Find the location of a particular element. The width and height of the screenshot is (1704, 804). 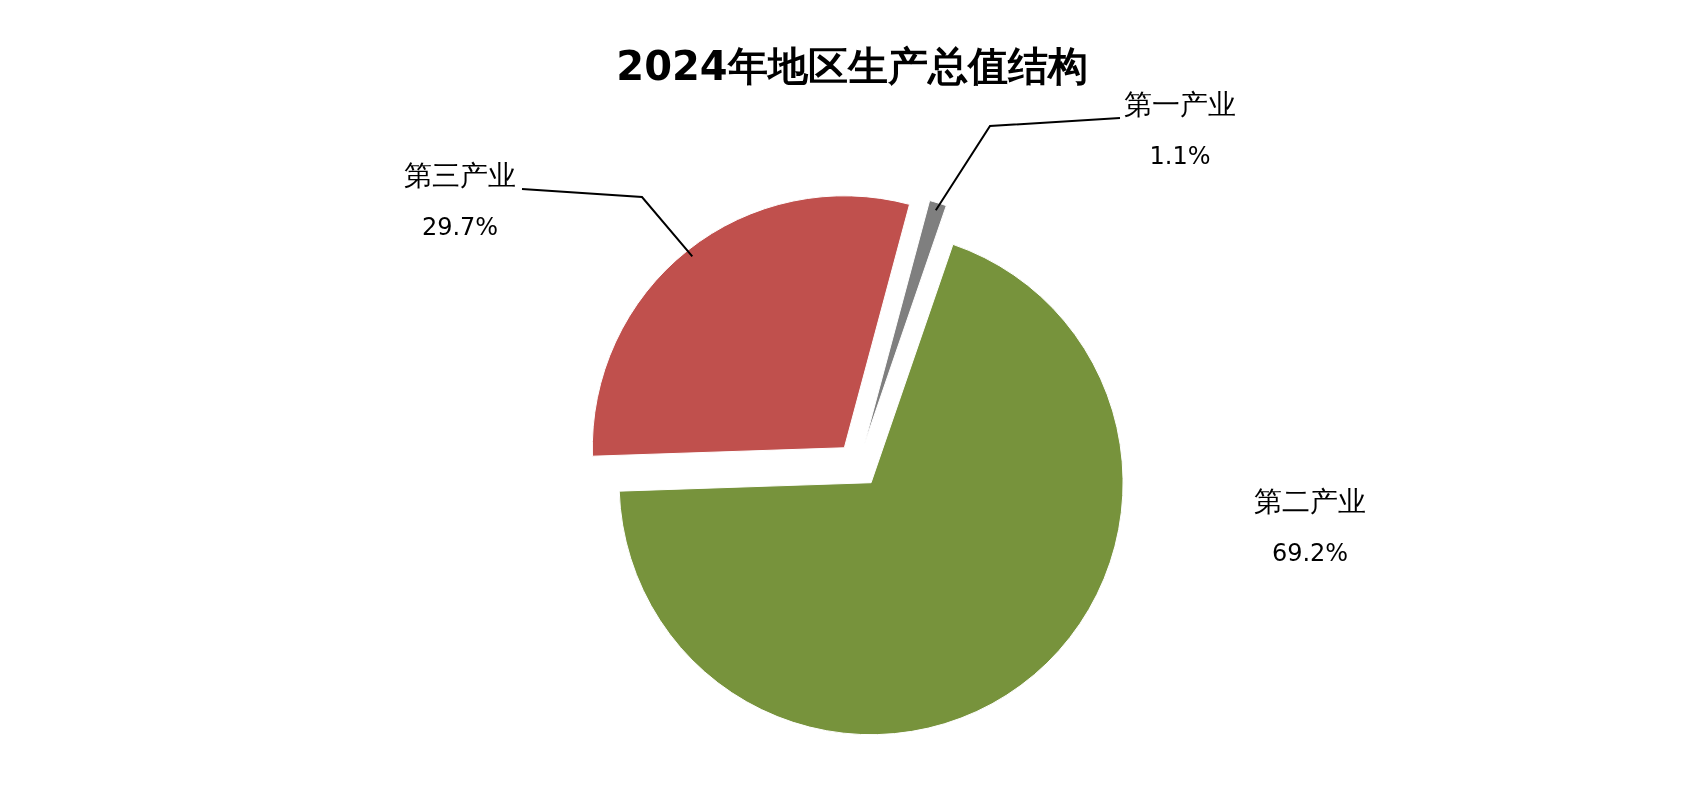

slice-label: 第二产业 is located at coordinates (1310, 501).